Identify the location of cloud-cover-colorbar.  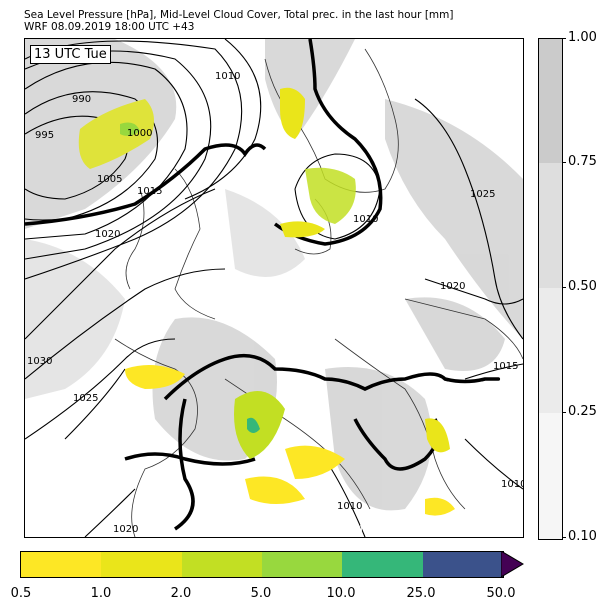
(550, 289).